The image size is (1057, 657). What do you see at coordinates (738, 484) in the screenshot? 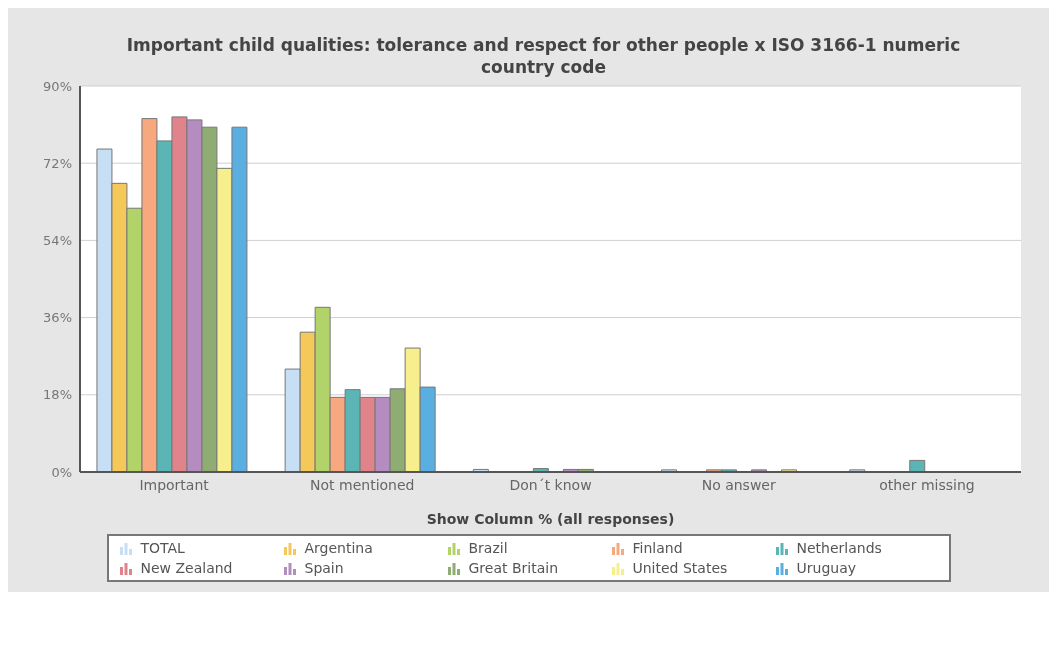
I see `x-tick-label: No answer` at bounding box center [738, 484].